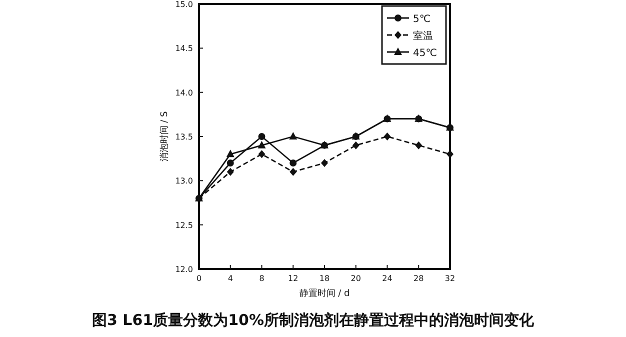  What do you see at coordinates (184, 269) in the screenshot?
I see `y-tick-label: 12.0` at bounding box center [184, 269].